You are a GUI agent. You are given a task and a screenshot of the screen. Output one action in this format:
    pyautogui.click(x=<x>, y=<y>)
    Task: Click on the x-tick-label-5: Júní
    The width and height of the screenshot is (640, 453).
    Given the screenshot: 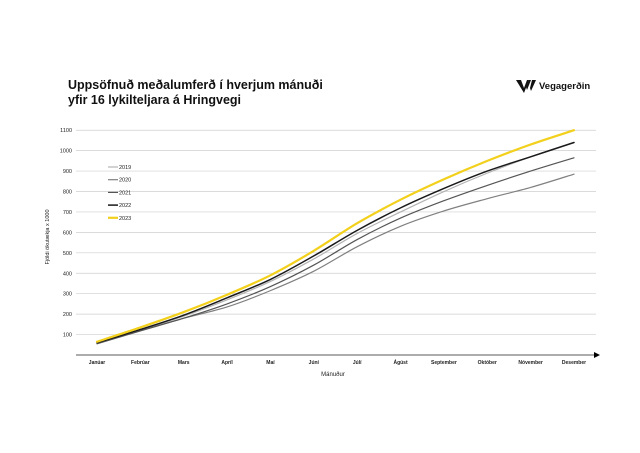 What is the action you would take?
    pyautogui.click(x=314, y=363)
    